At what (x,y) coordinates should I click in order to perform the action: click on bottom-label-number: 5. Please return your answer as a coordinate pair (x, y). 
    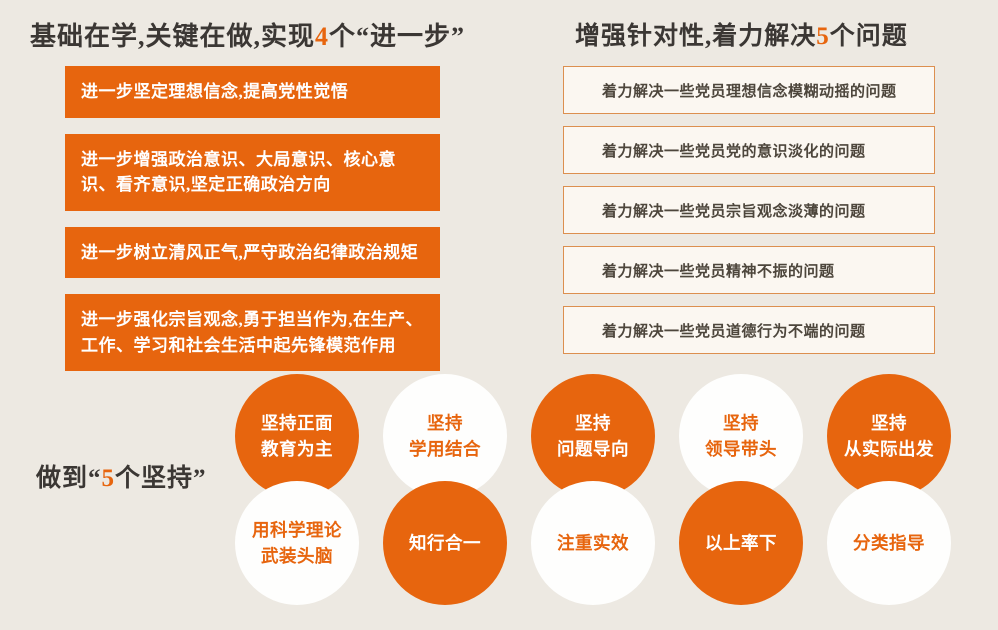
    Looking at the image, I should click on (108, 478).